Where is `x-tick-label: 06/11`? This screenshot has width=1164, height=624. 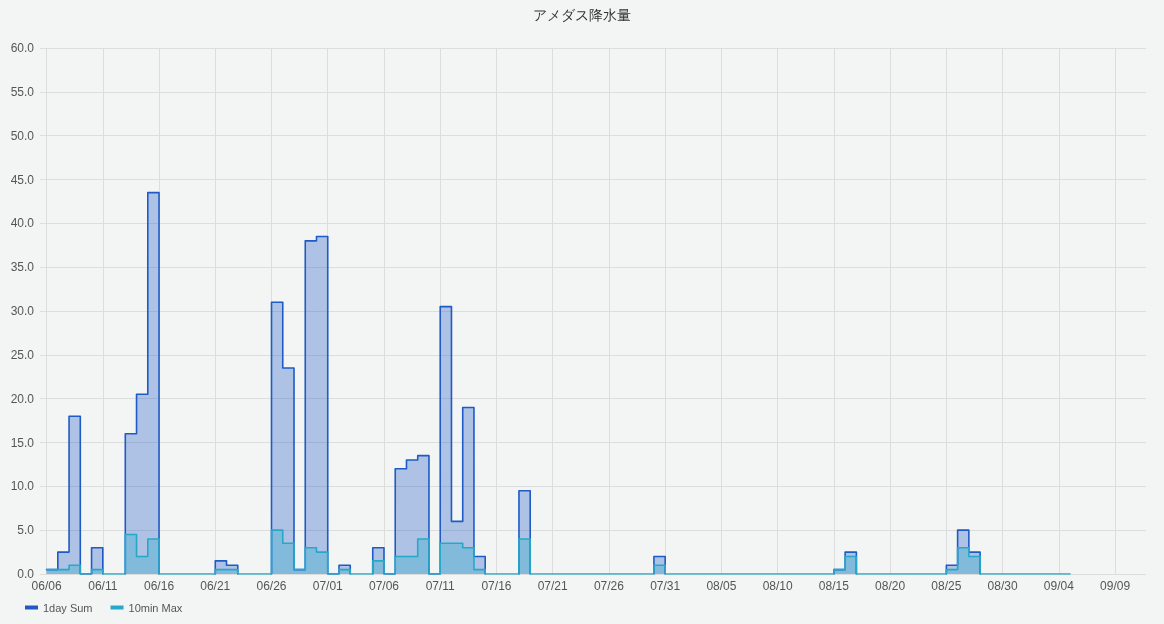
x-tick-label: 06/11 is located at coordinates (103, 586).